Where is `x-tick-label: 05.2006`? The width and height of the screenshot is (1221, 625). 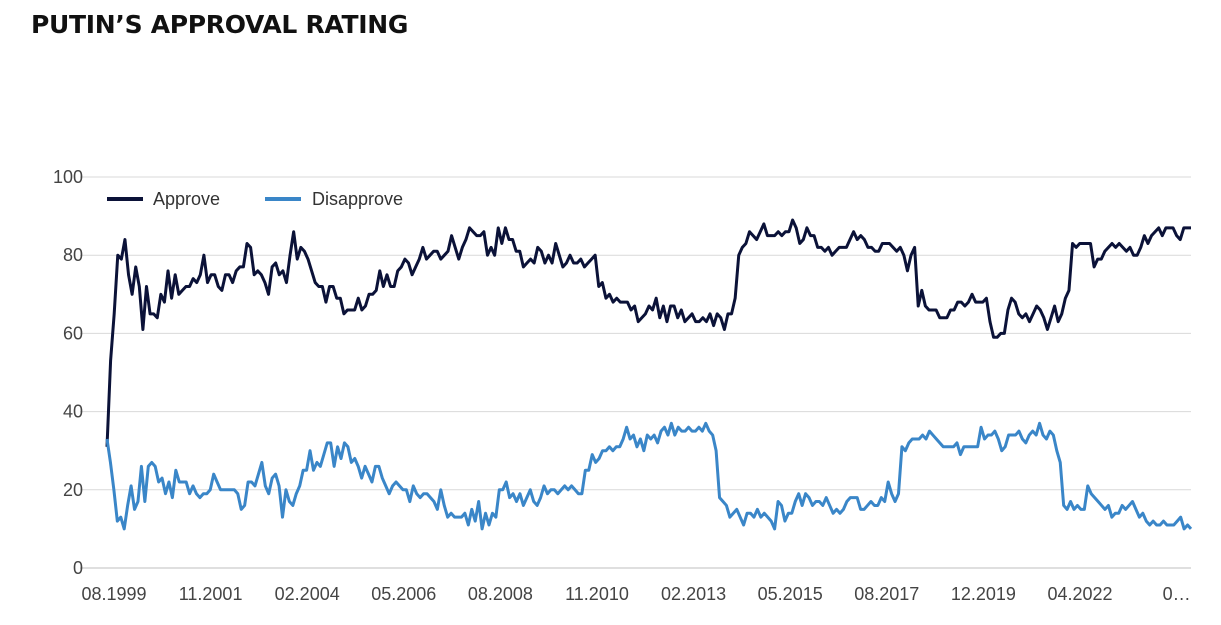
x-tick-label: 05.2006 is located at coordinates (403, 594).